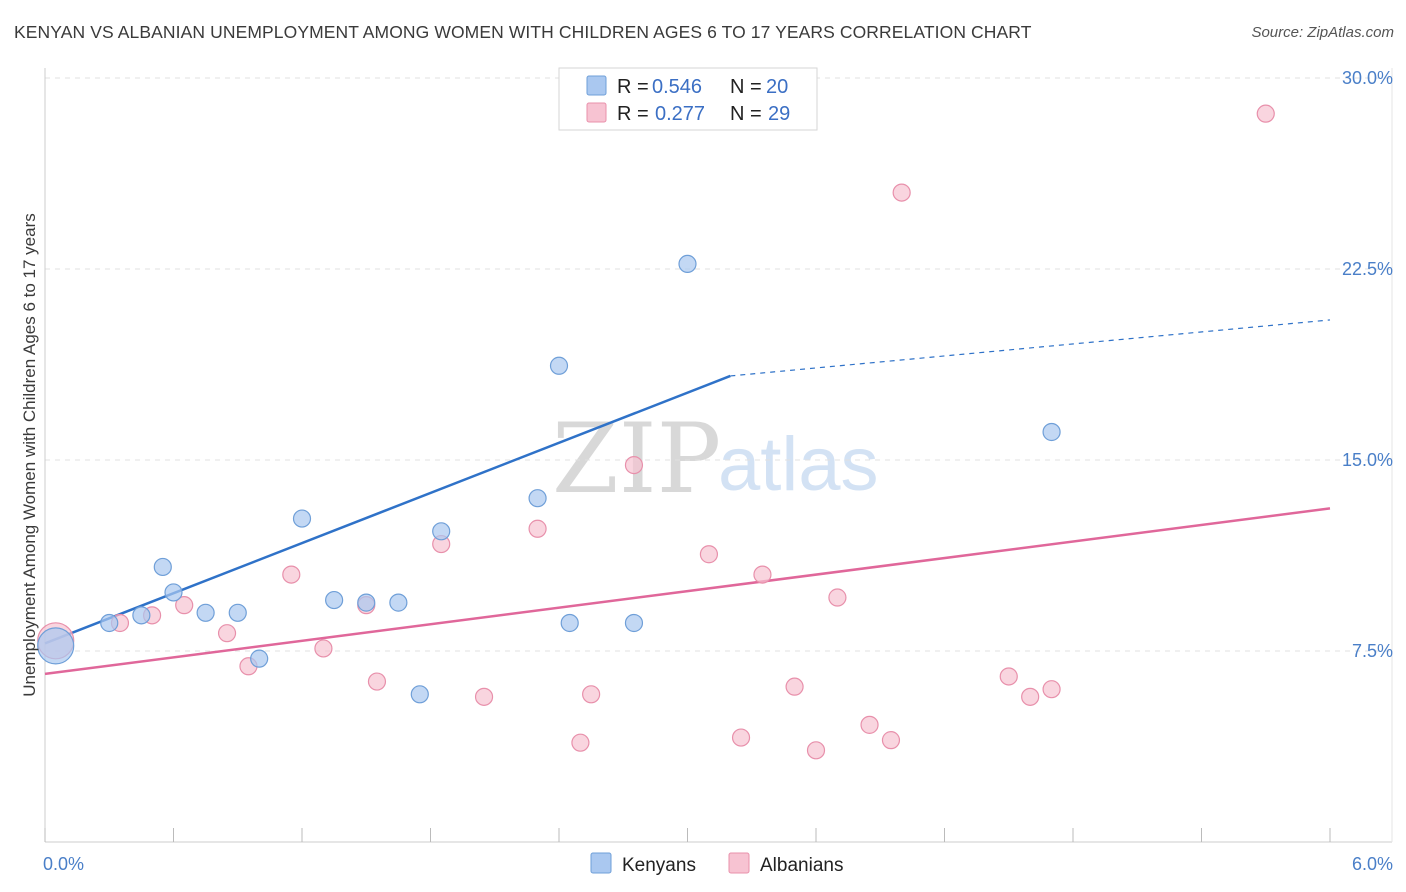  I want to click on watermark: ZIP atlas, so click(715, 459).